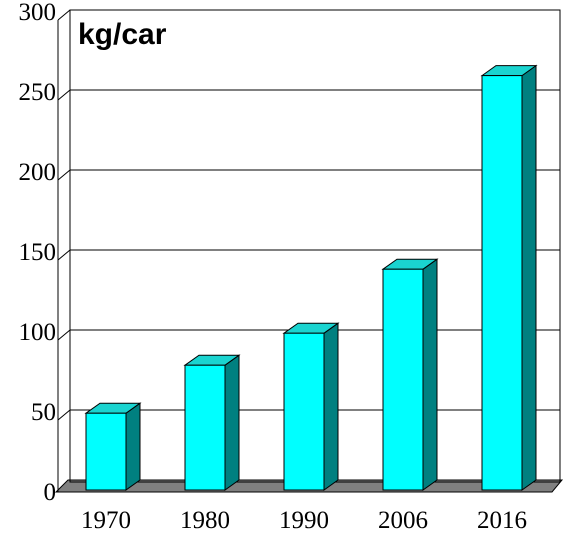 This screenshot has height=543, width=580. I want to click on unit-label: kg/car, so click(122, 34).